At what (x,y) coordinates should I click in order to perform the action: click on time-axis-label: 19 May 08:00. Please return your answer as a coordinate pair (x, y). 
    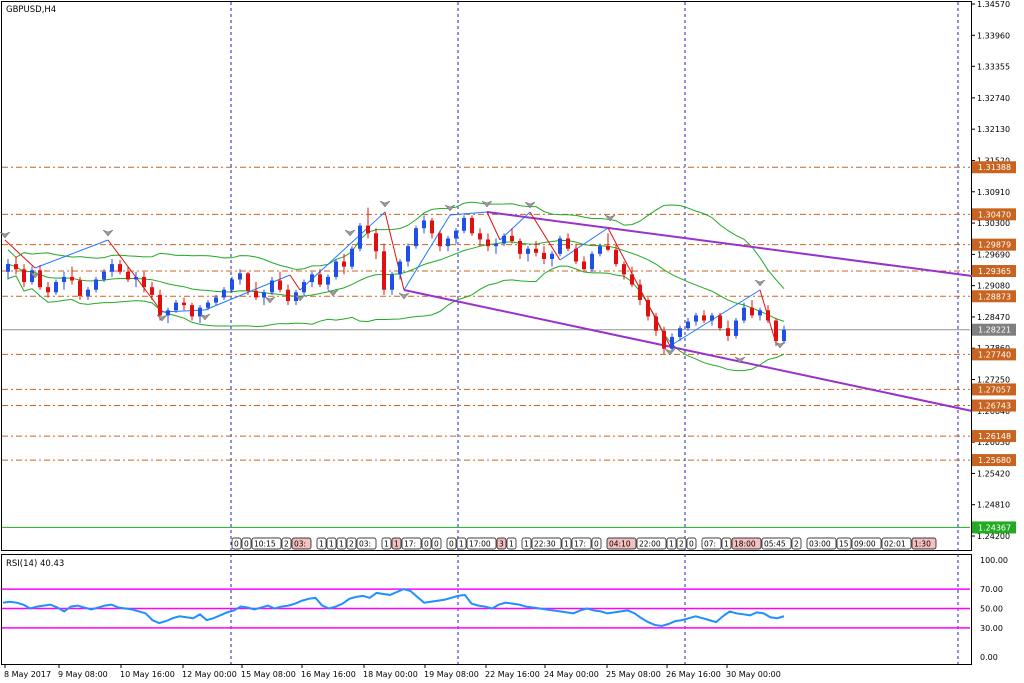
    Looking at the image, I should click on (451, 674).